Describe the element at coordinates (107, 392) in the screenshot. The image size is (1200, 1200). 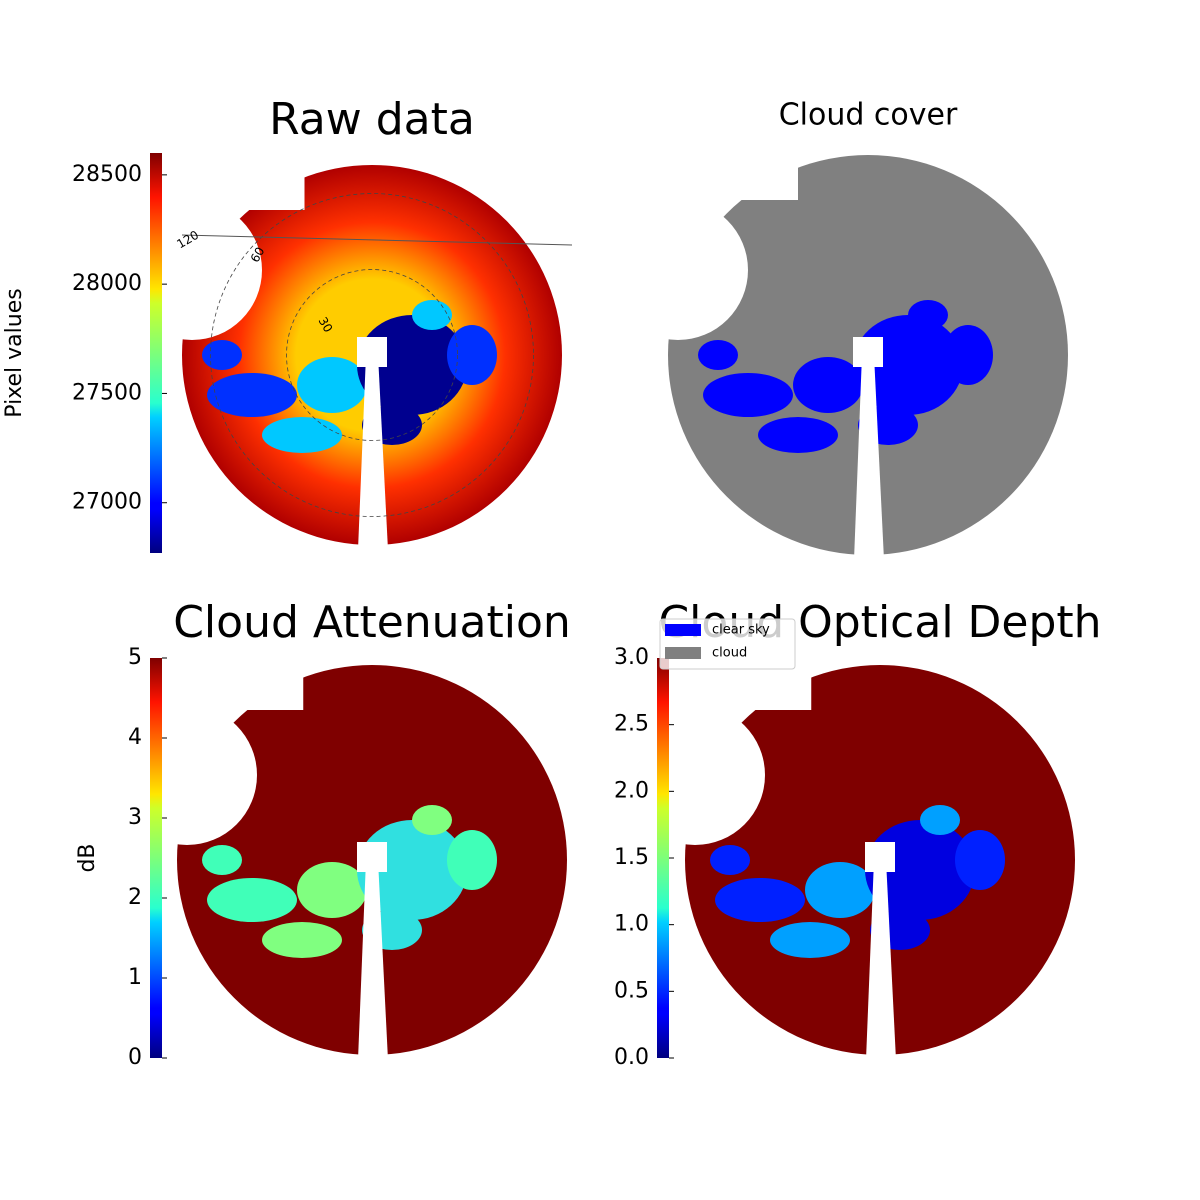
I see `colorbar-tick-label: 27500` at that location.